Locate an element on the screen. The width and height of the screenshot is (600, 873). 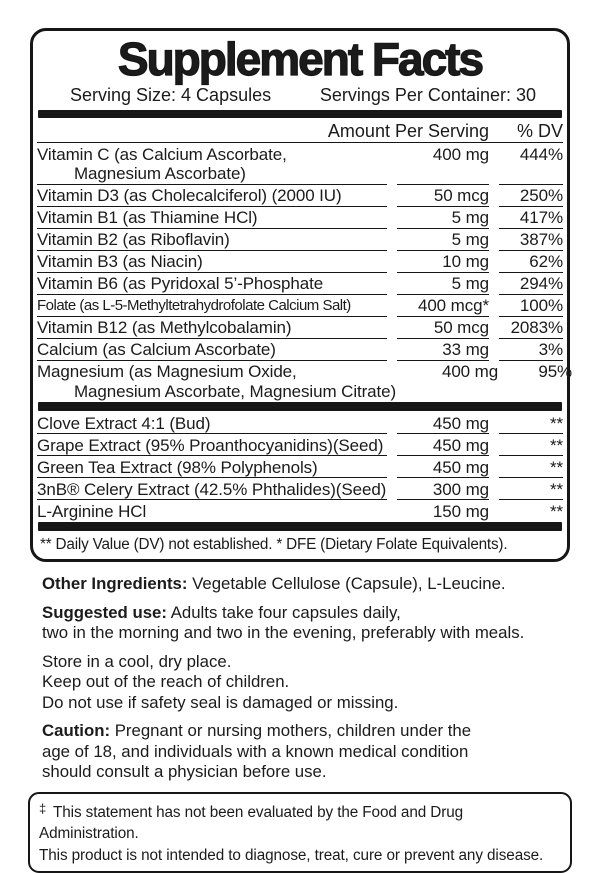
storage-line: Keep out of the reach of children. is located at coordinates (307, 682).